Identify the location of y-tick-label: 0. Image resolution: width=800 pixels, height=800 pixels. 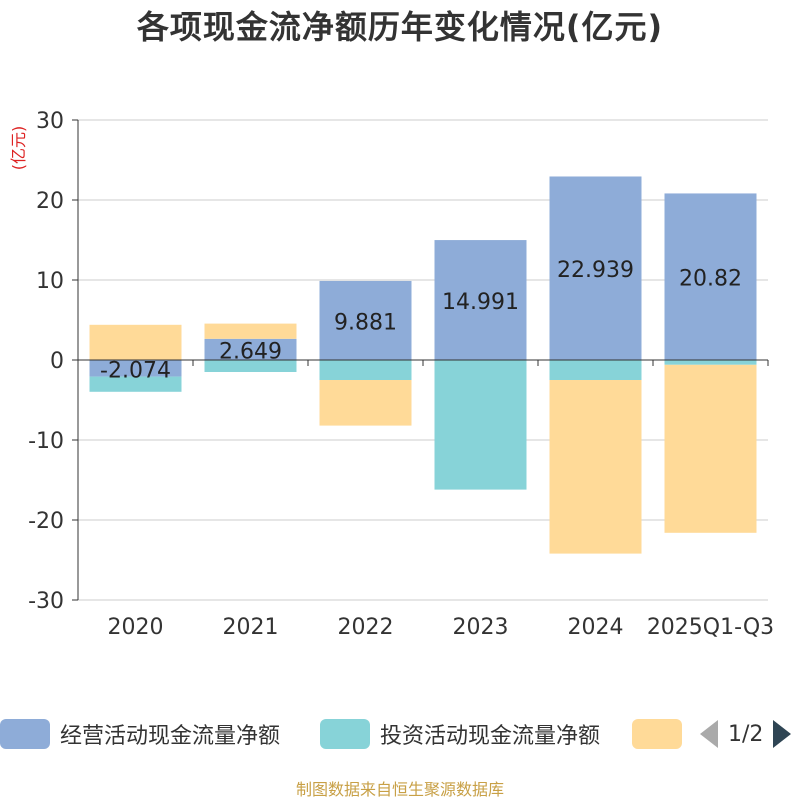
(57, 361).